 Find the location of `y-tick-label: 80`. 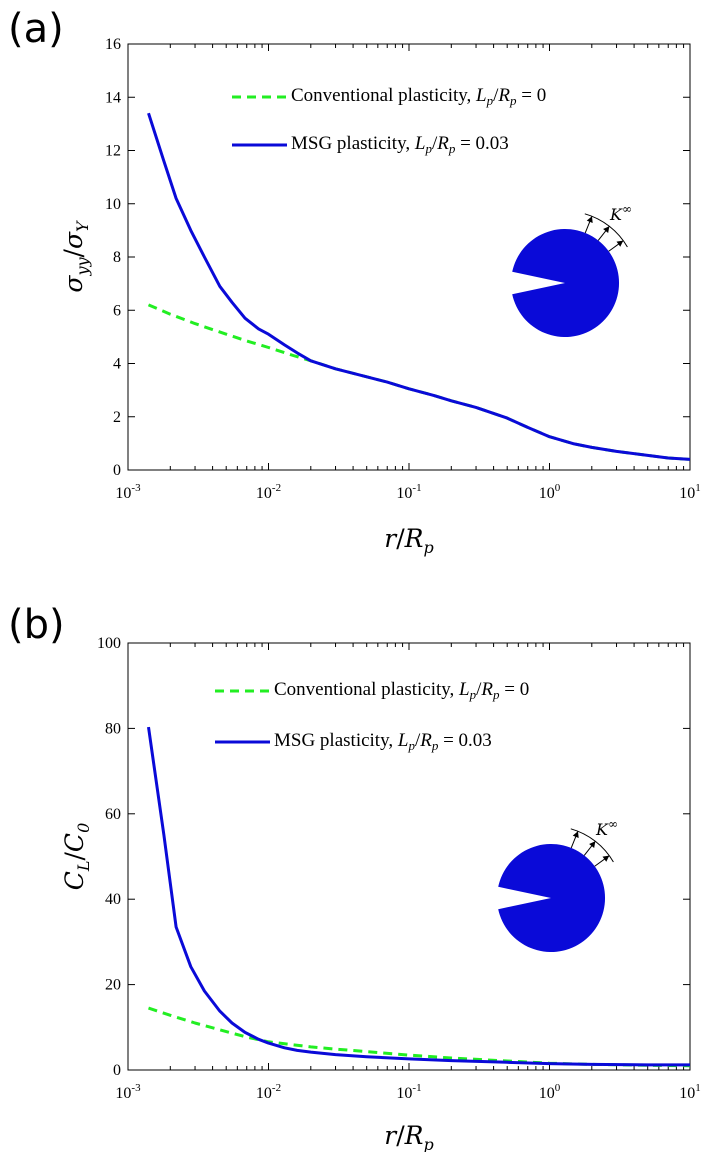

y-tick-label: 80 is located at coordinates (113, 728).